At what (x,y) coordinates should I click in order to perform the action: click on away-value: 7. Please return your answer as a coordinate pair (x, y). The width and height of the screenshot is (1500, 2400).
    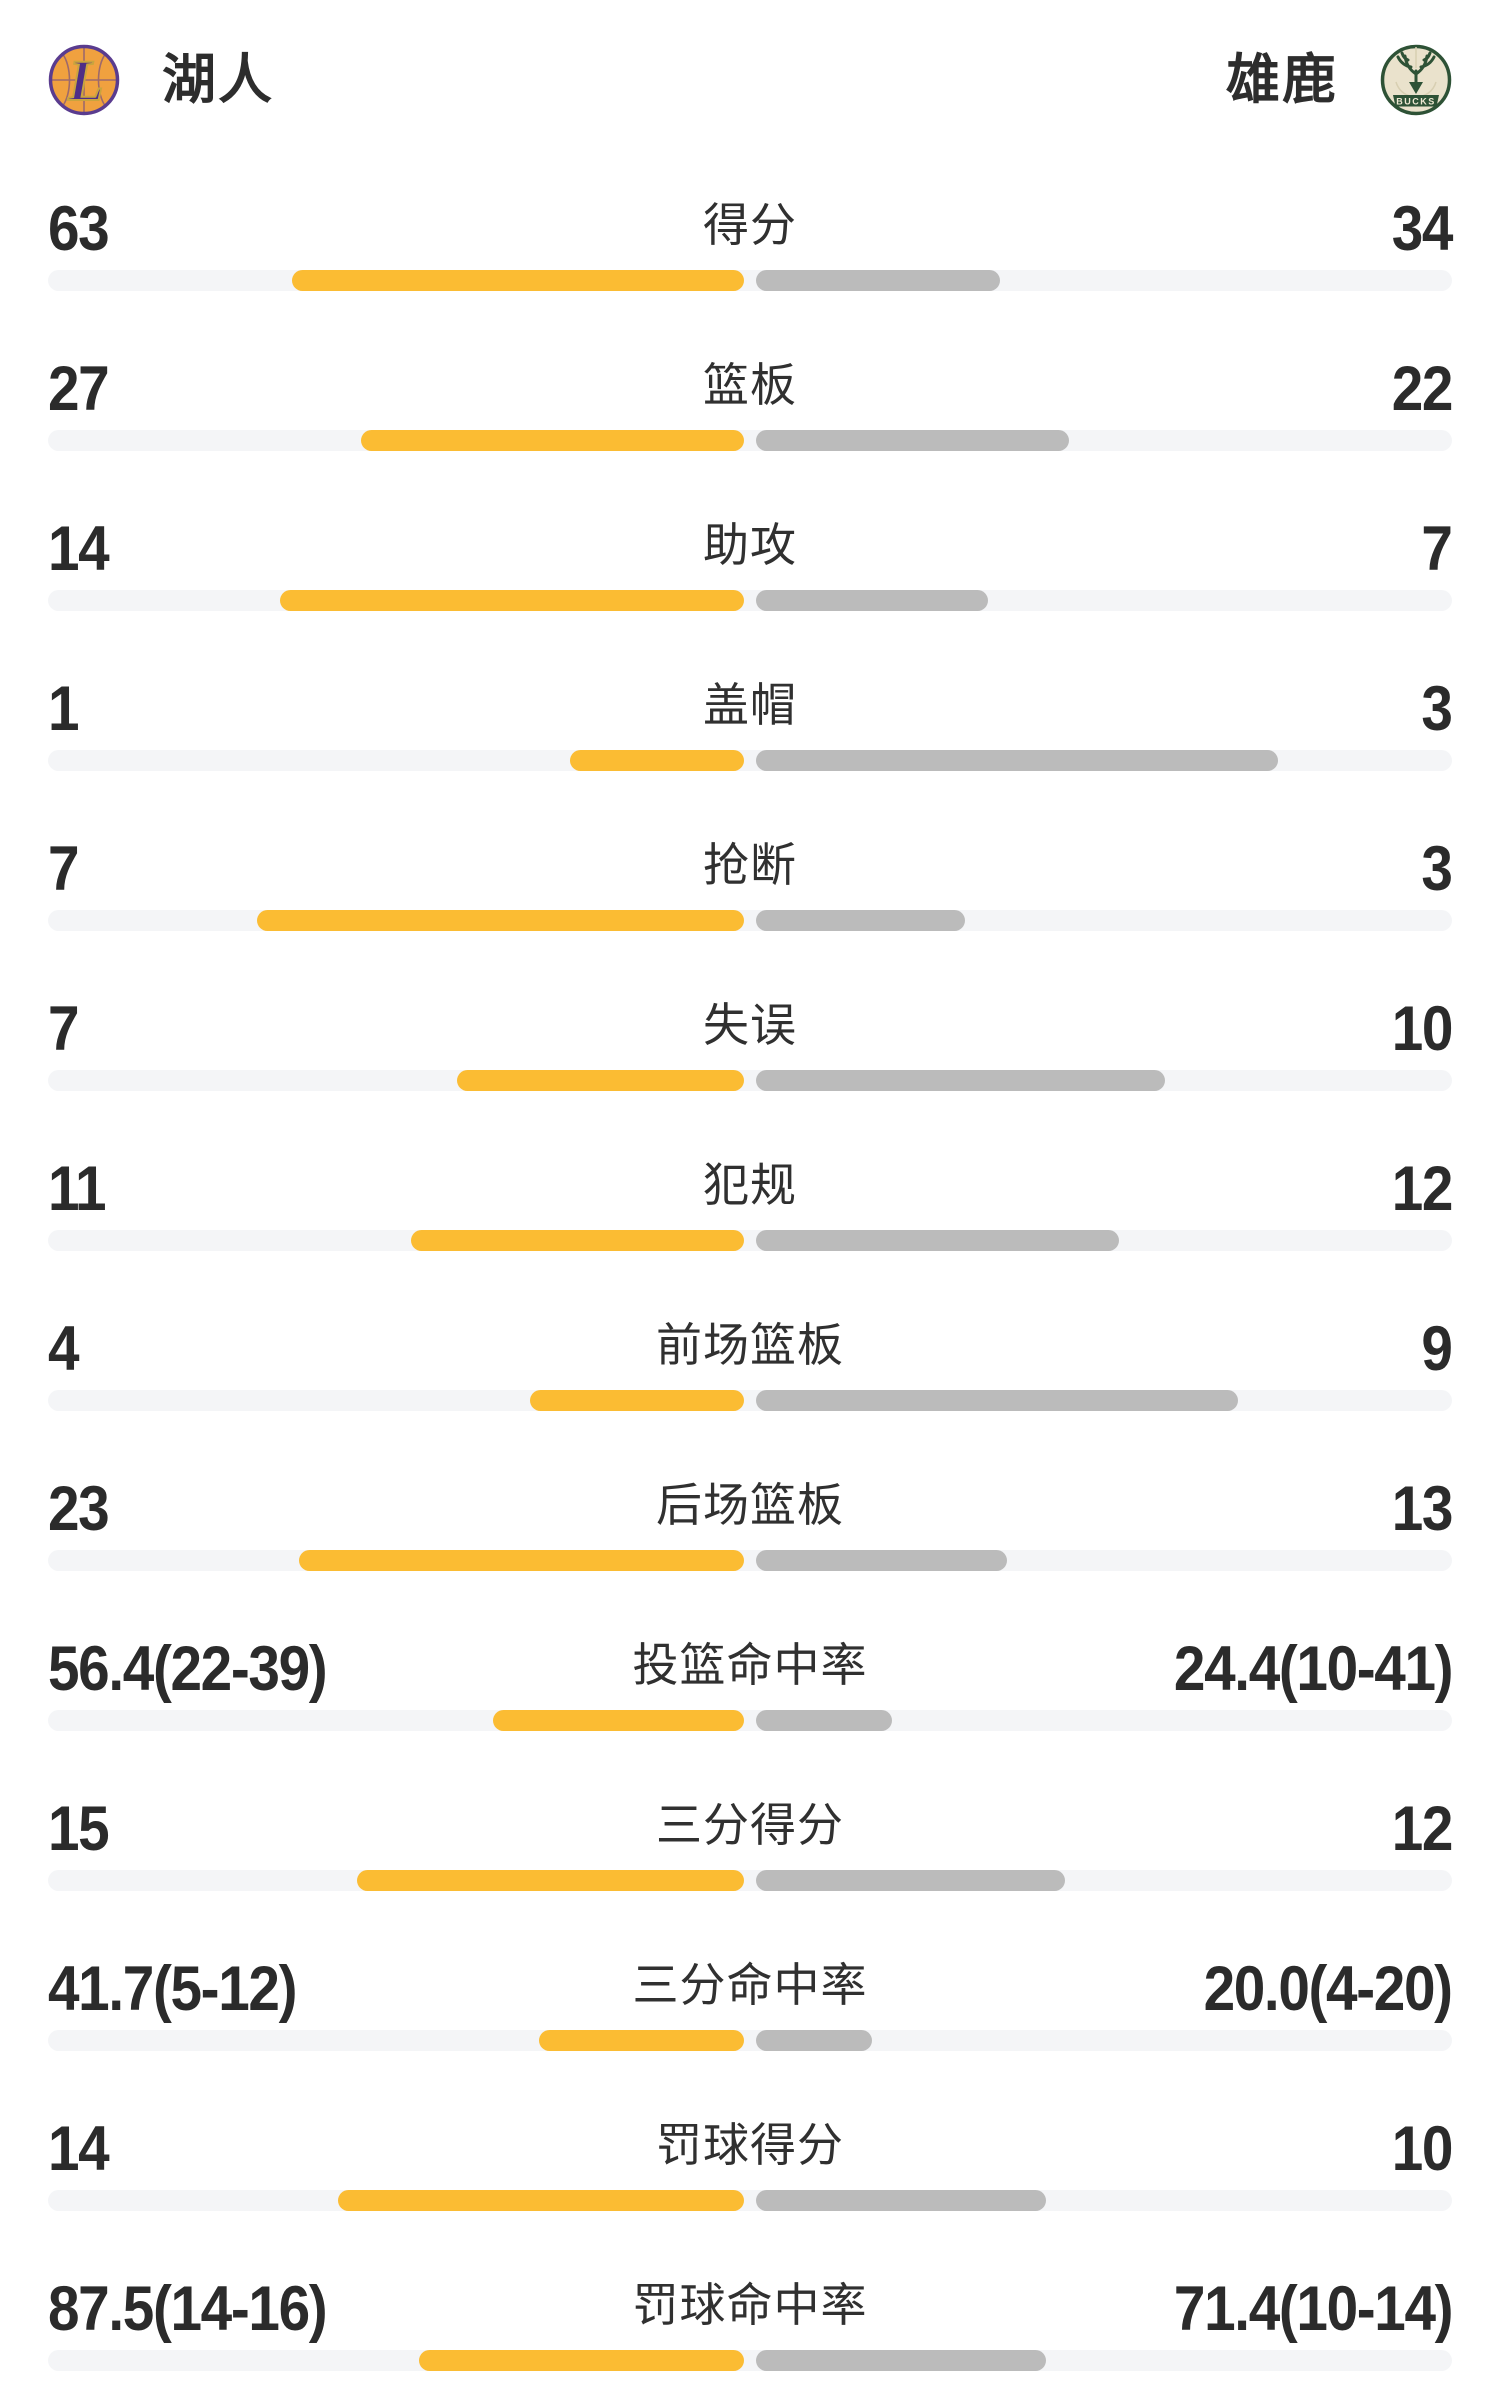
    Looking at the image, I should click on (1437, 549).